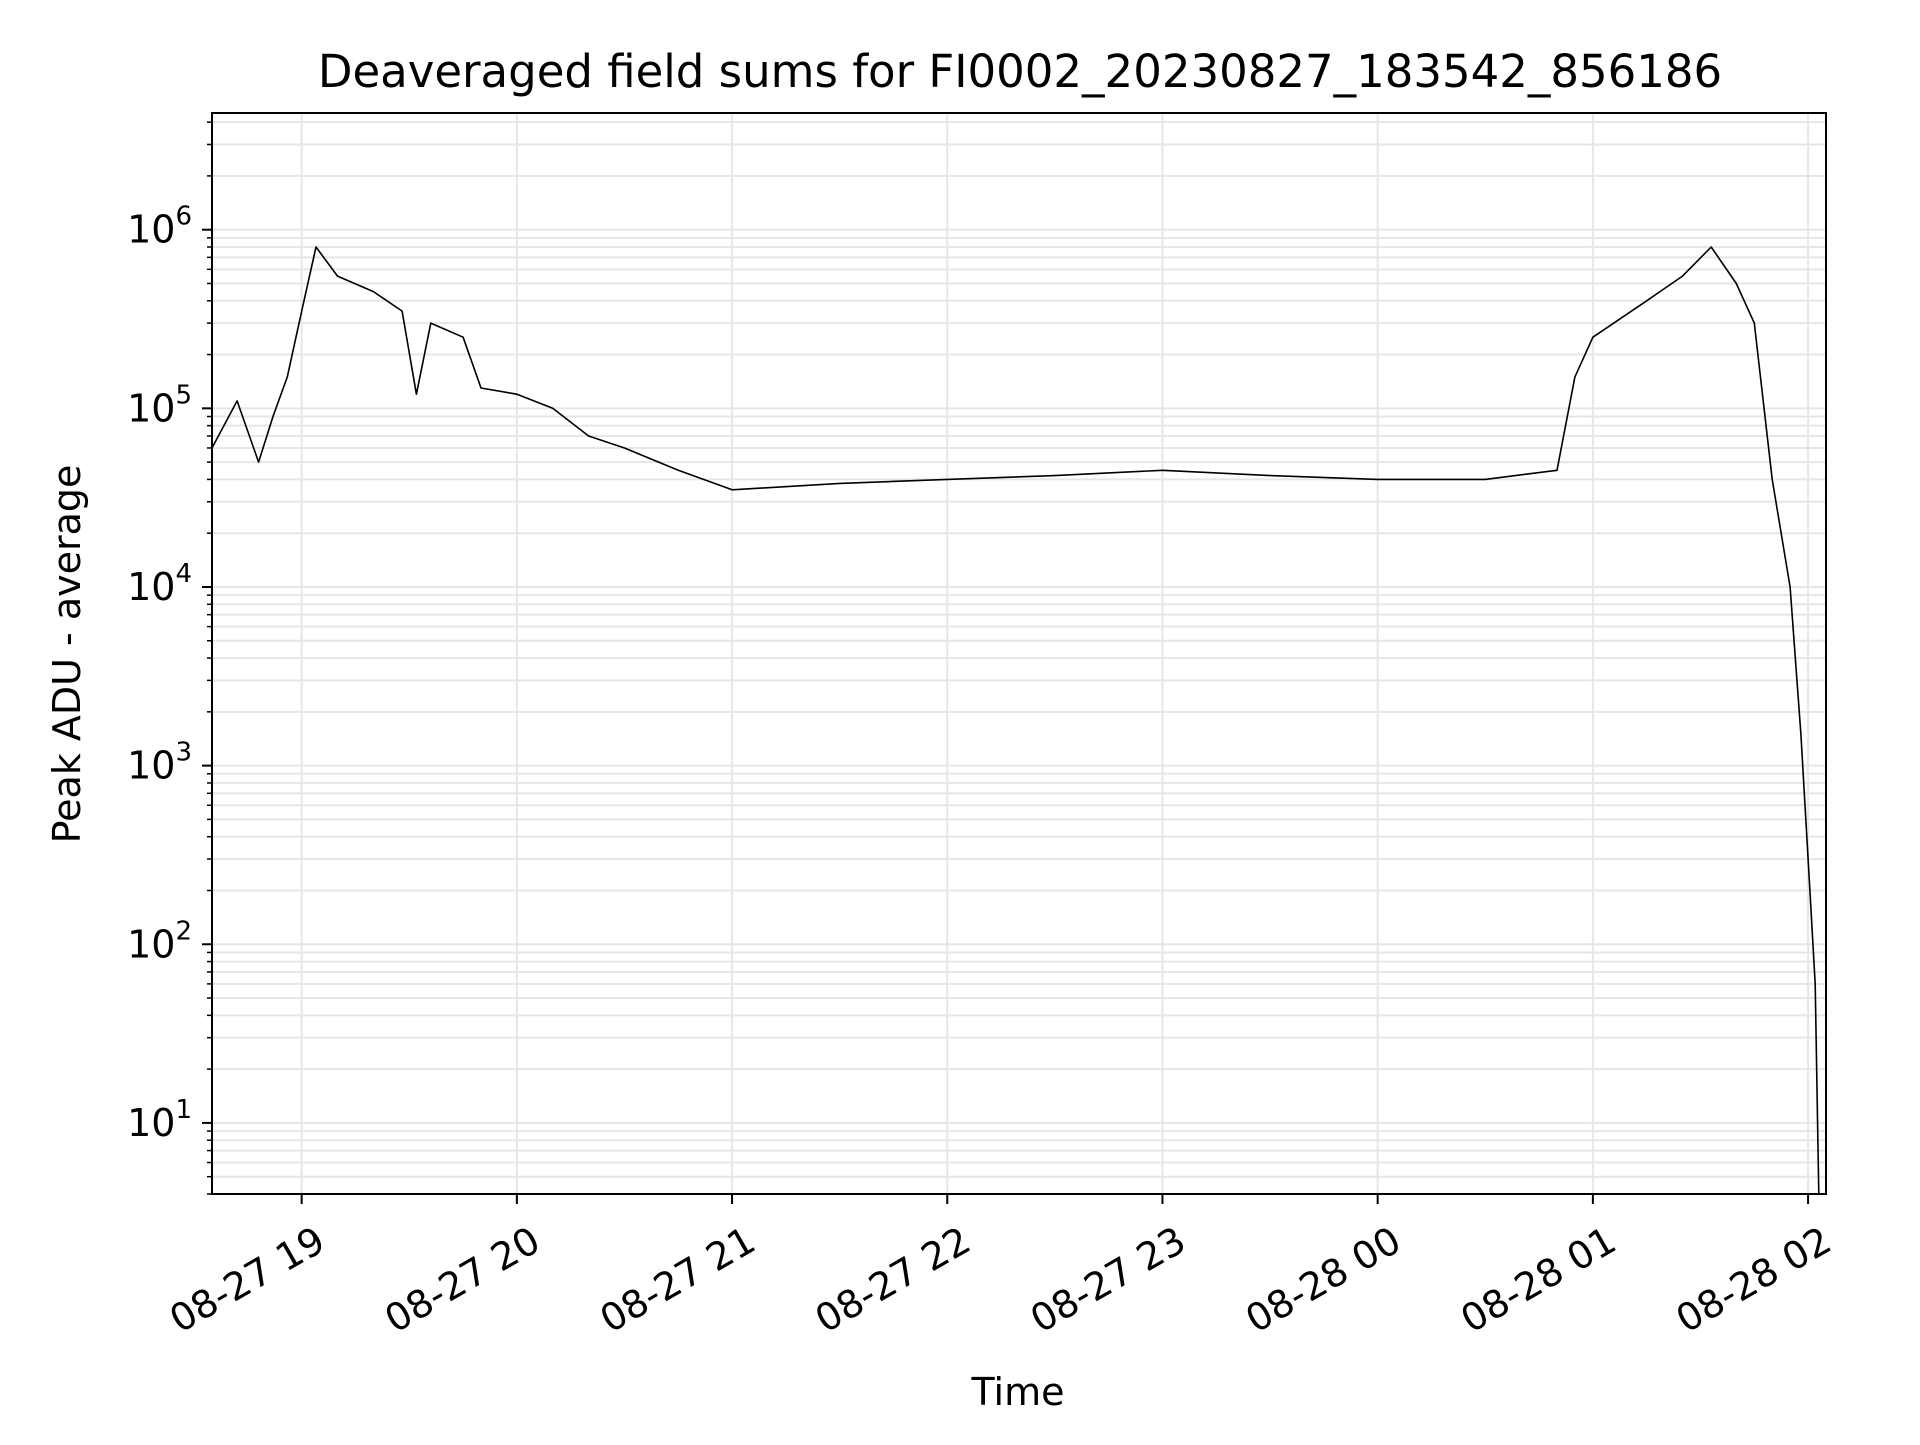 This screenshot has width=1920, height=1445. I want to click on y-tick-label: 10³, so click(159, 763).